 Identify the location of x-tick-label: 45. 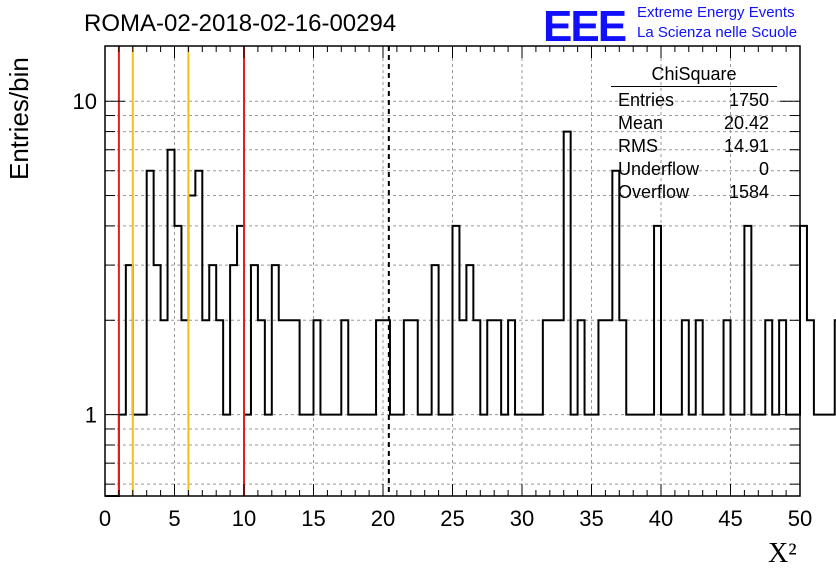
(730, 518).